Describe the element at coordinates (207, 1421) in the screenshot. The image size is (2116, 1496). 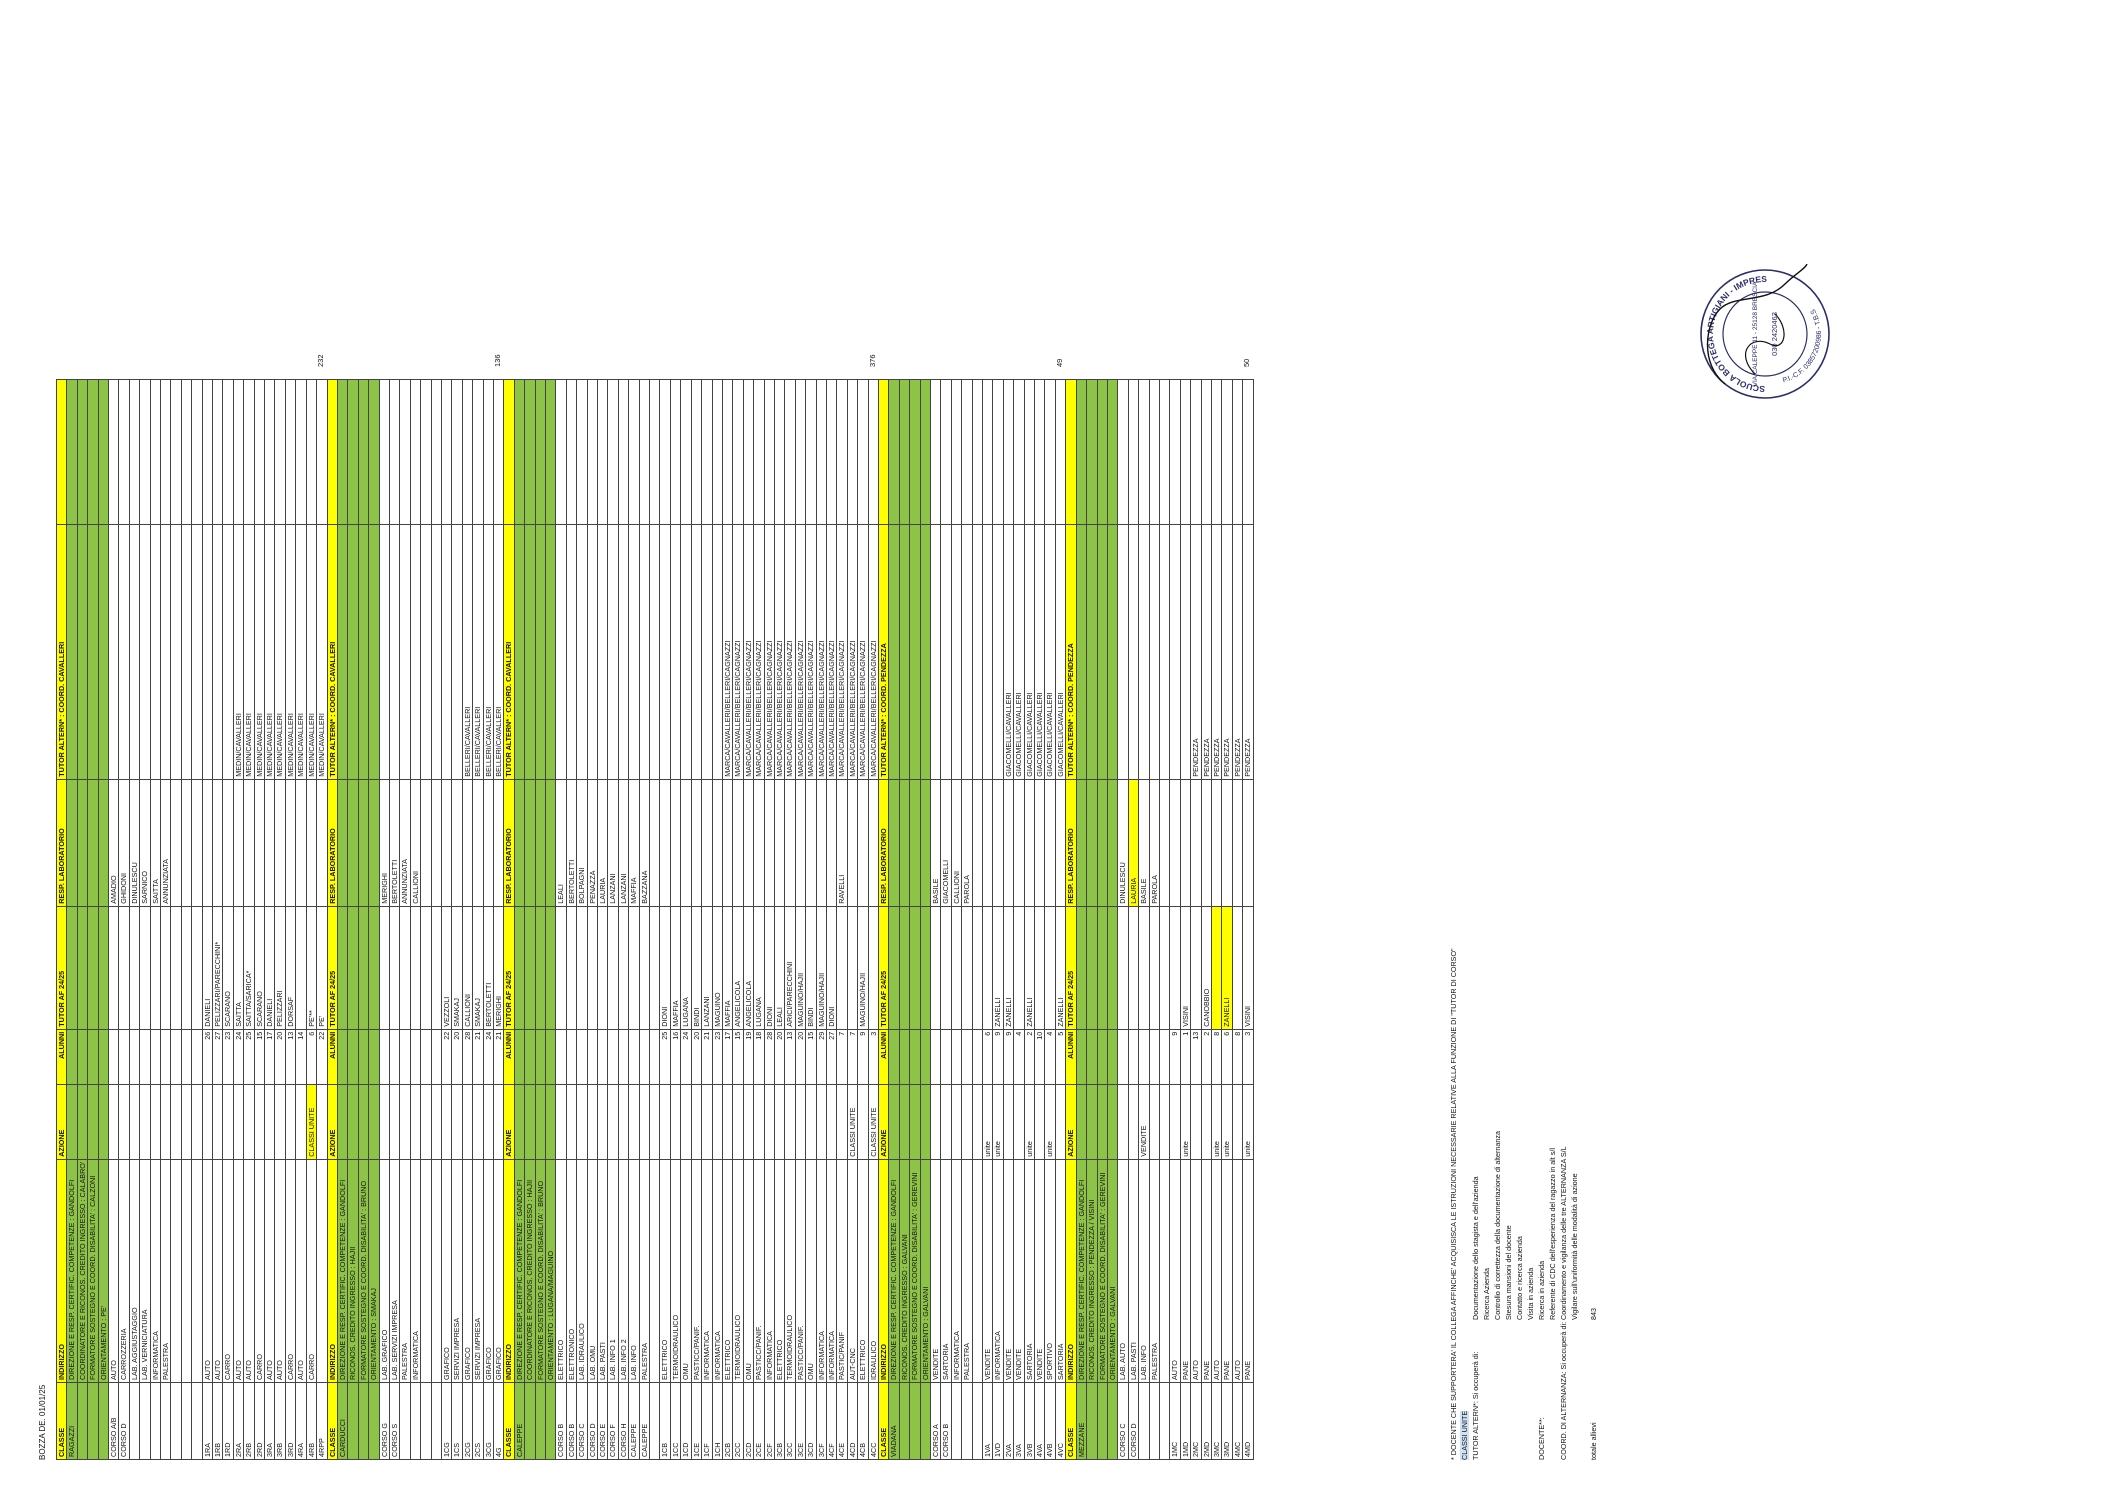
I see `table-cell: 1RA` at that location.